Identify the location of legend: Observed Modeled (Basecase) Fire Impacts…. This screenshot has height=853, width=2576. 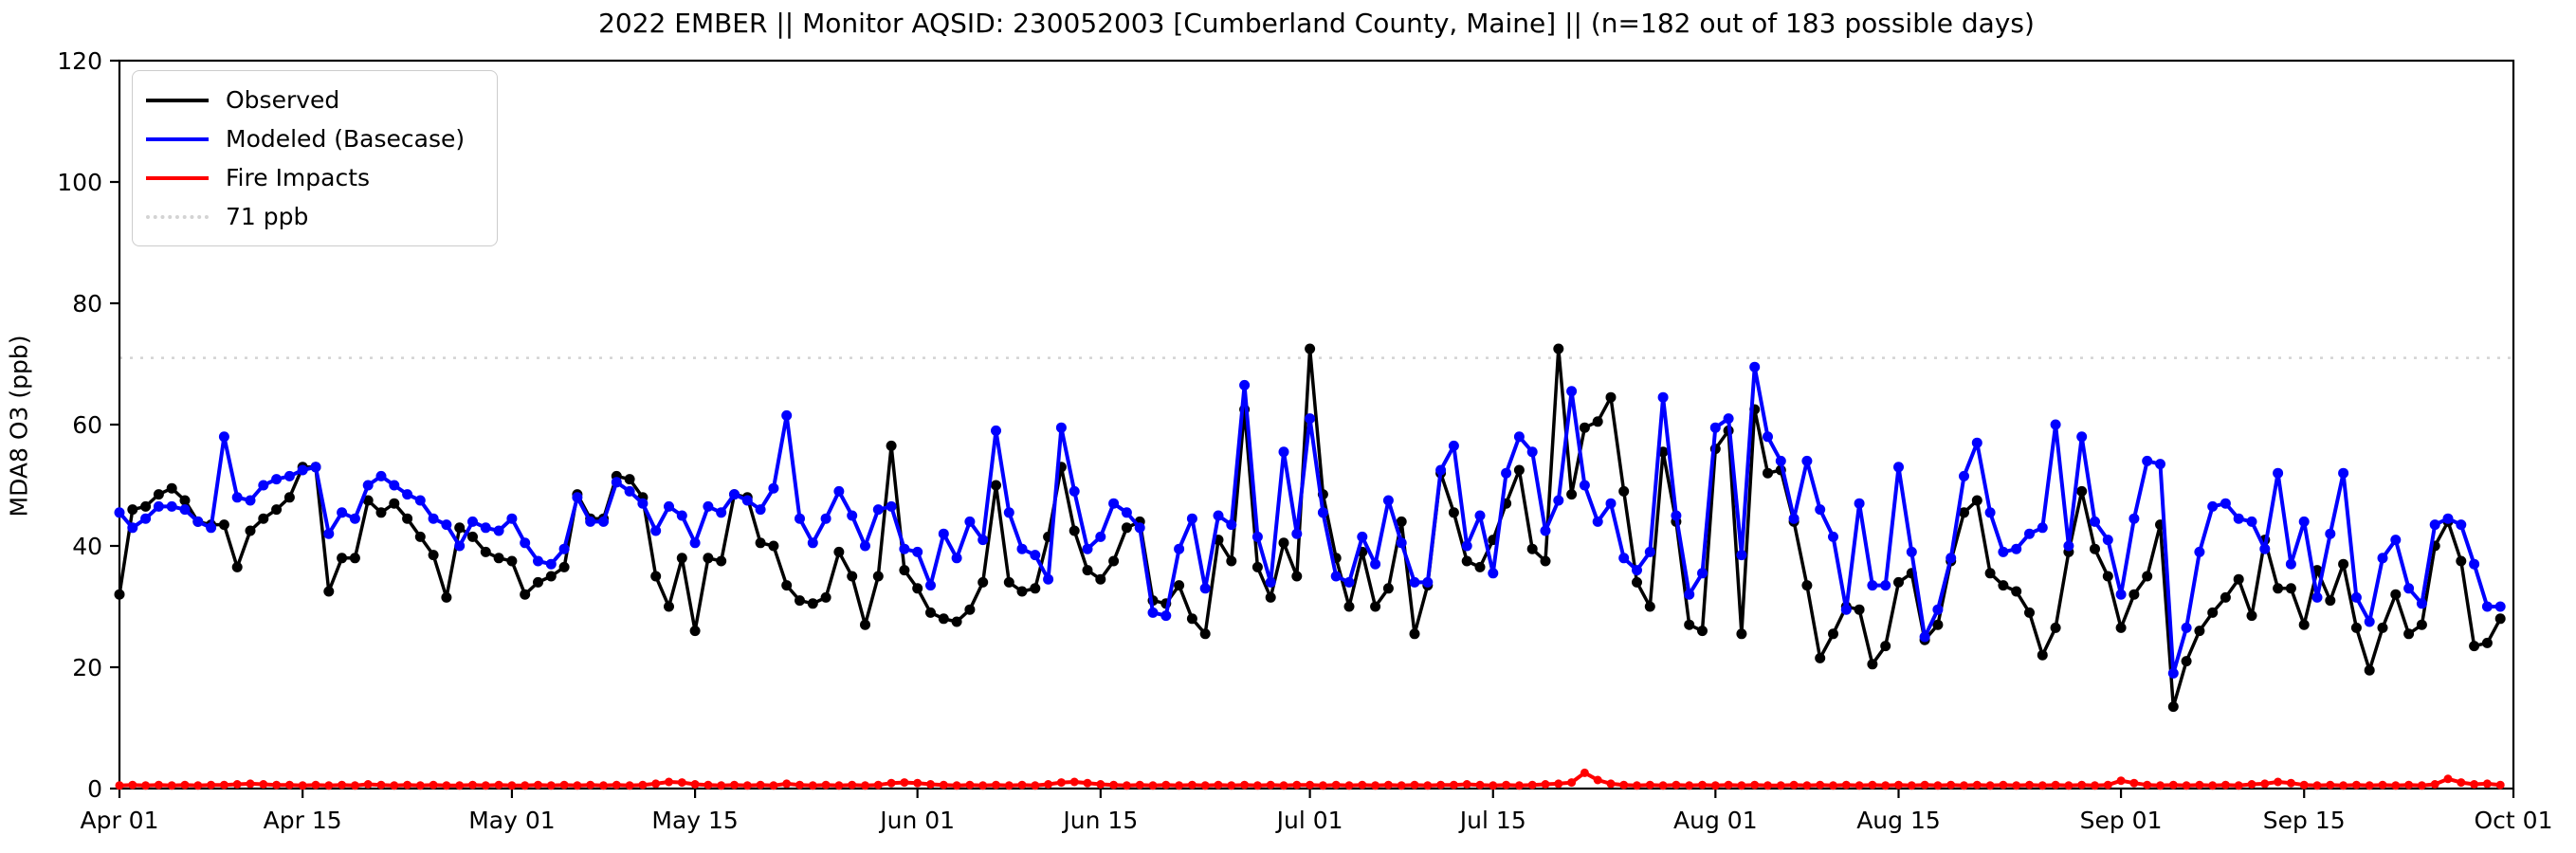
(315, 158).